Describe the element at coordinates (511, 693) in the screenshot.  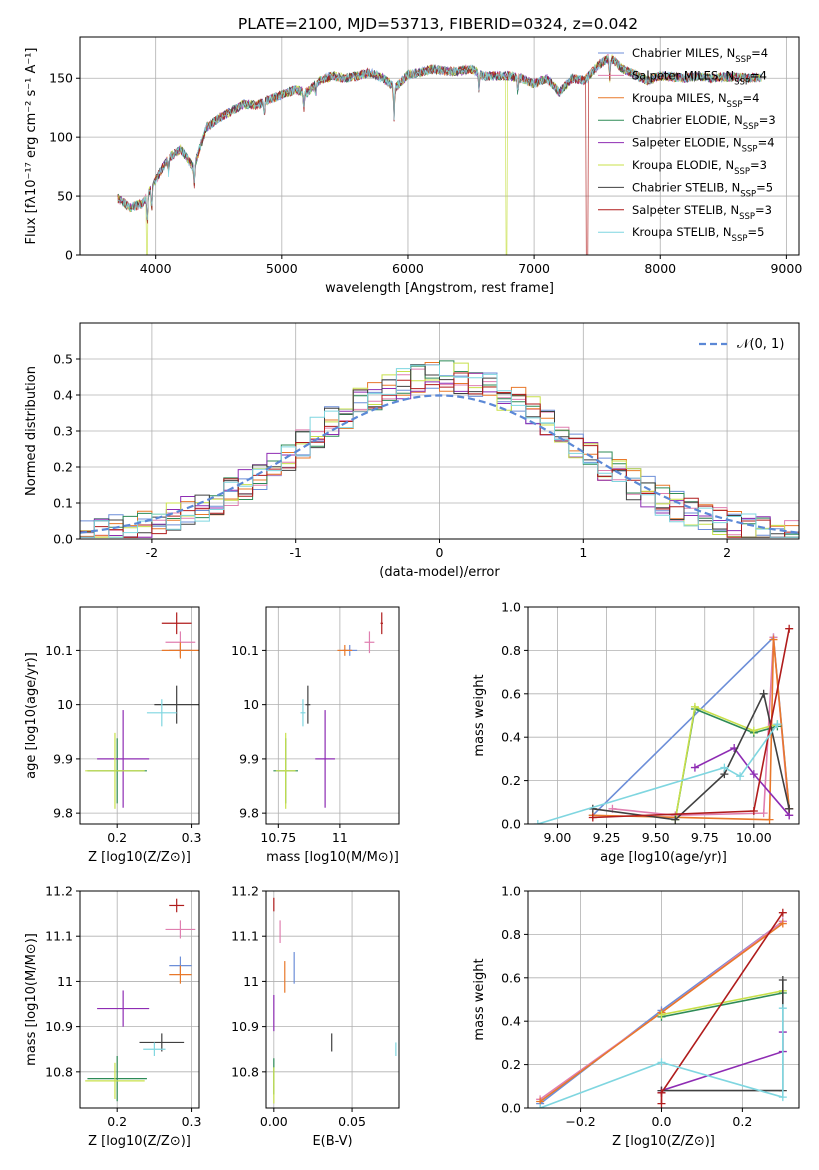
I see `y-tick-label: 0.6` at that location.